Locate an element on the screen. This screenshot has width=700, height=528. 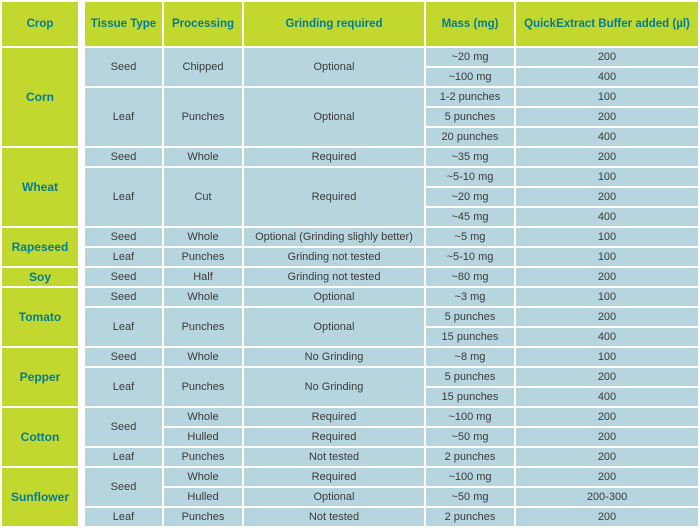
table-cell: ~50 mg is located at coordinates (470, 437).